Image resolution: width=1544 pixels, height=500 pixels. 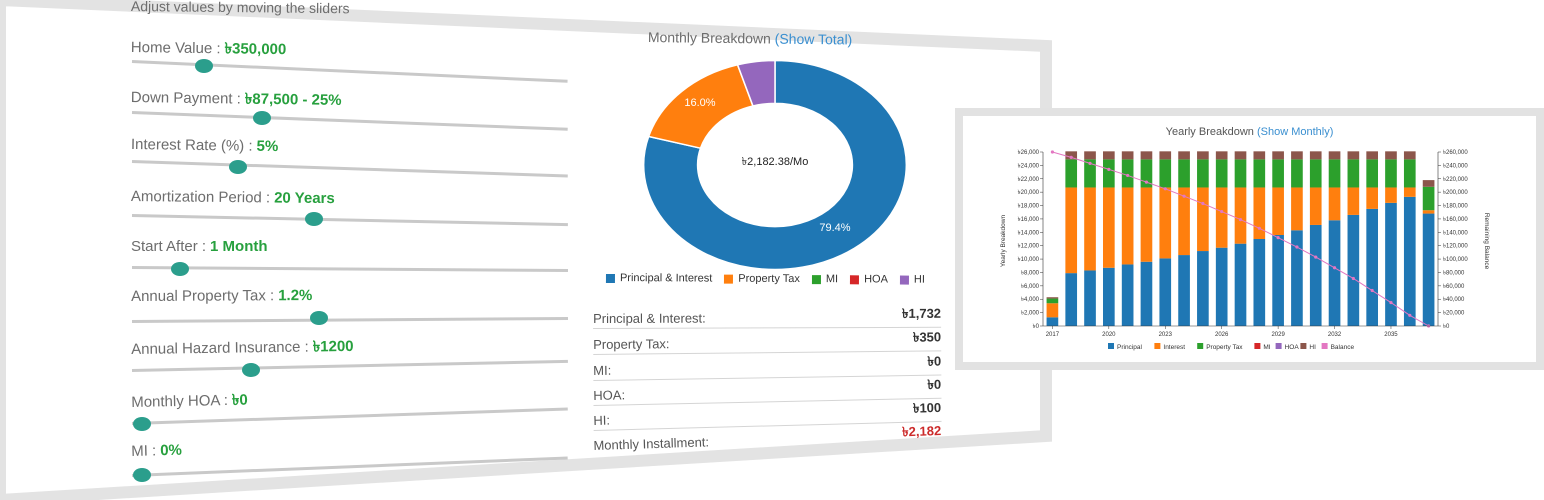 I want to click on legend-label-hi: HI, so click(x=1312, y=347).